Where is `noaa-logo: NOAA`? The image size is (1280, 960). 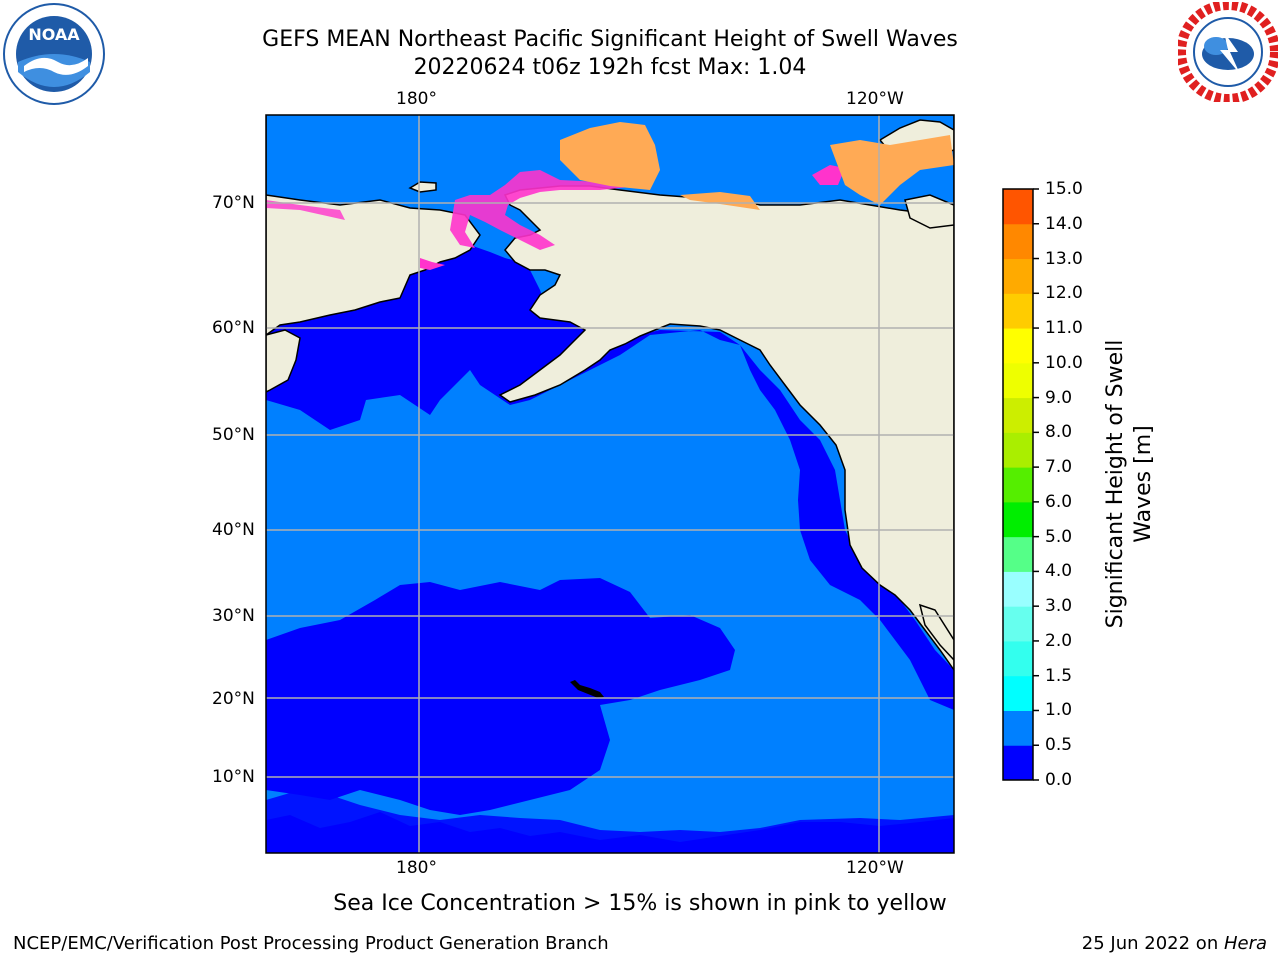
noaa-logo: NOAA is located at coordinates (54, 54).